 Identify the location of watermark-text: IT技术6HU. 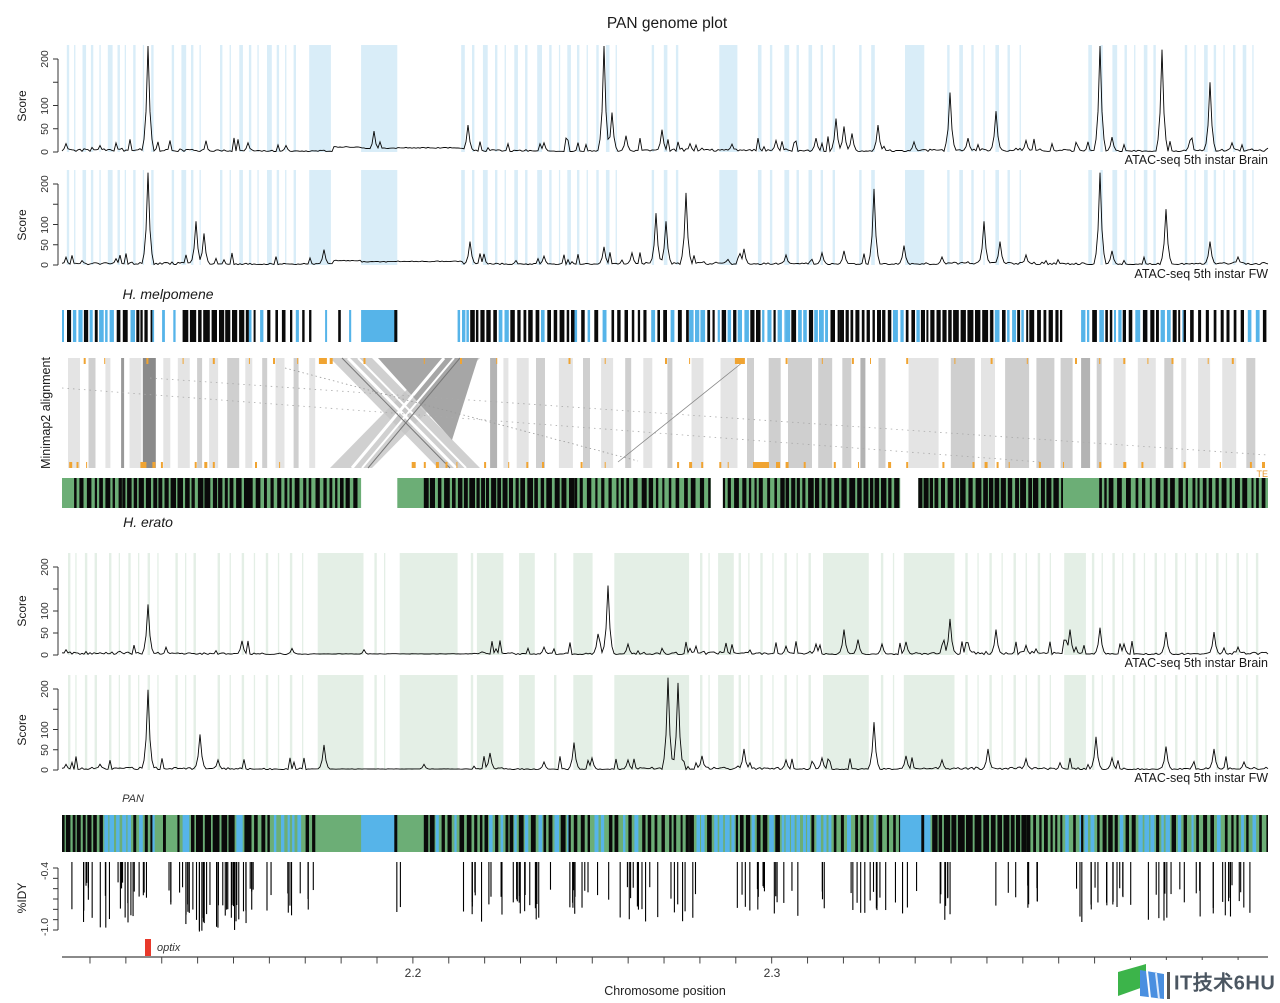
(1225, 983).